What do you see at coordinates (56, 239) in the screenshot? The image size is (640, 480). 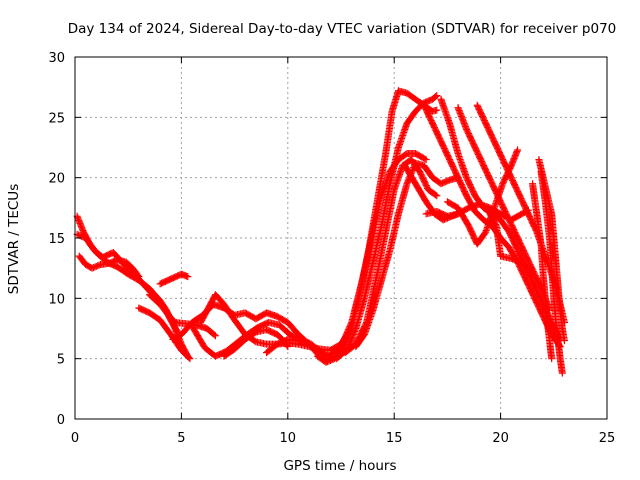 I see `y-tick-label: 15` at bounding box center [56, 239].